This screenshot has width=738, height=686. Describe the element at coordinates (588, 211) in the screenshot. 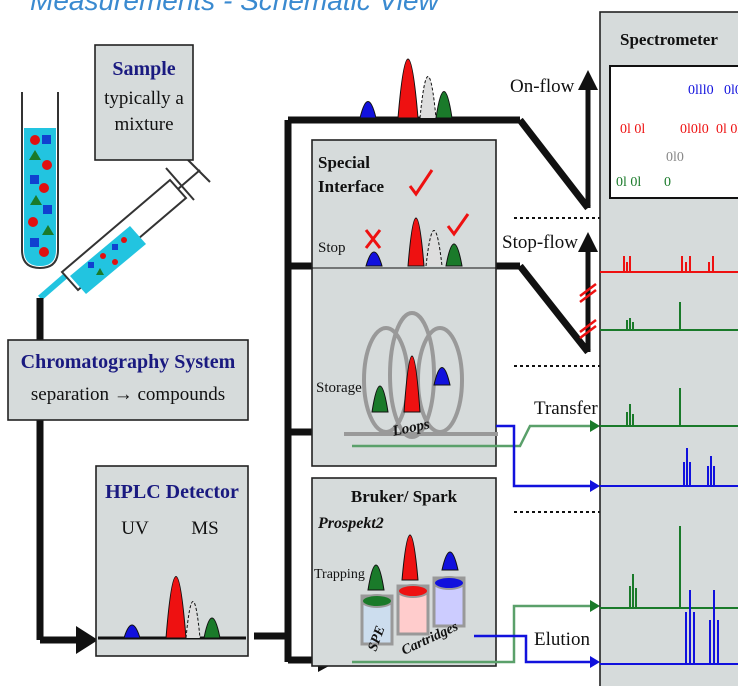

I see `flow-arrows` at that location.